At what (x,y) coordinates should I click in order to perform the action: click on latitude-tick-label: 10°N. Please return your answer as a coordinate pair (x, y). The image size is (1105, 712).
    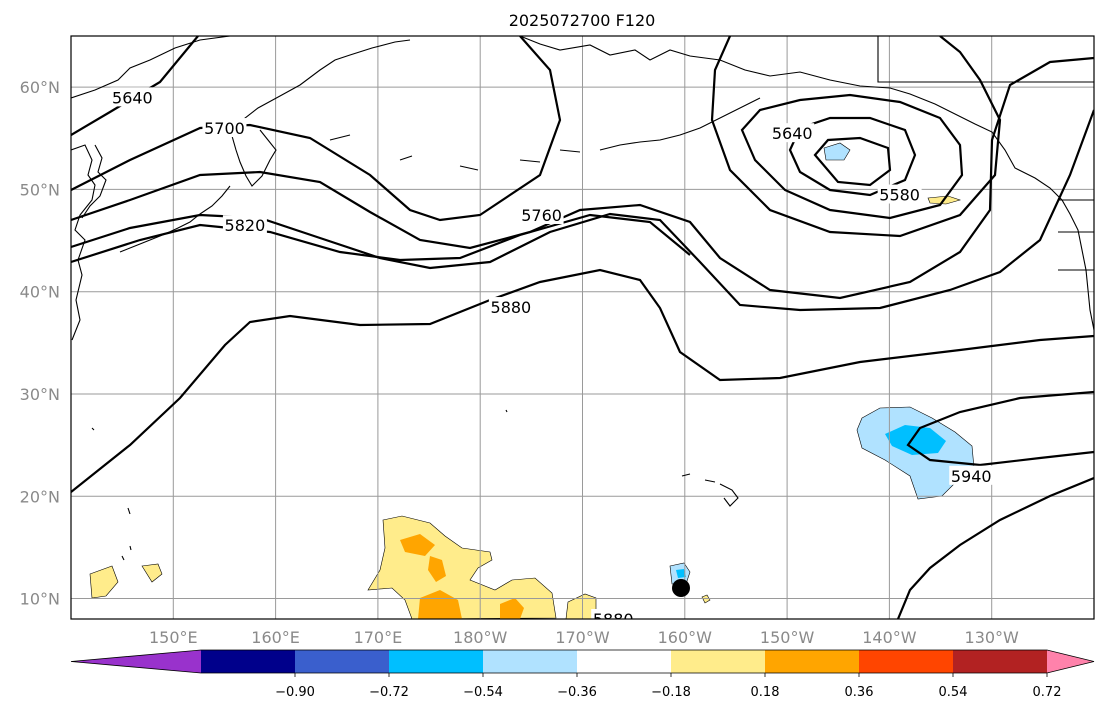
    Looking at the image, I should click on (40, 599).